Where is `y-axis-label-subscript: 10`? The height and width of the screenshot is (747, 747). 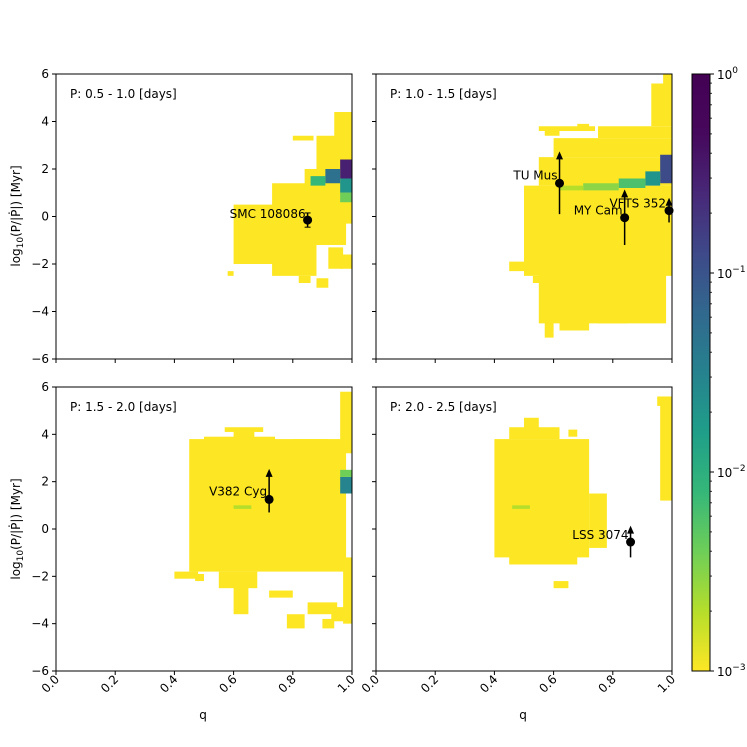
y-axis-label-subscript: 10 is located at coordinates (21, 556).